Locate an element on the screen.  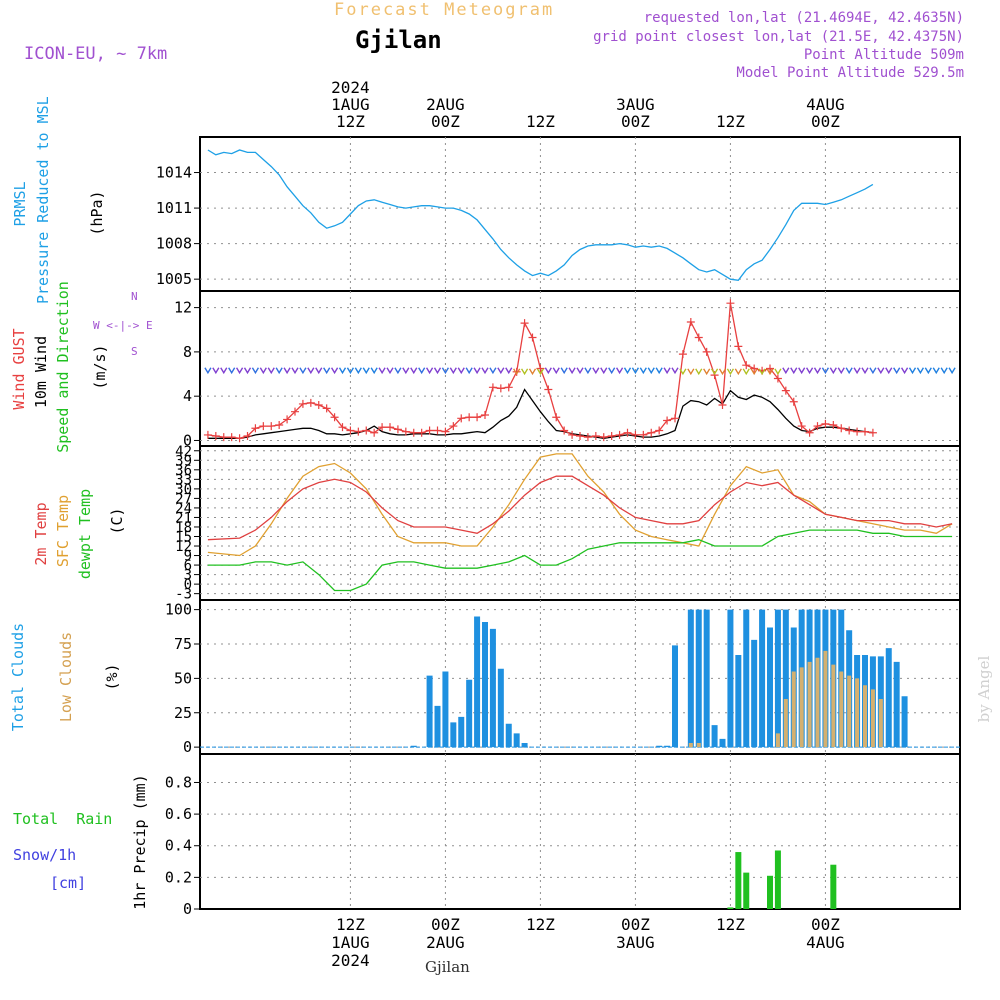
temp-ytick-label: 12 is located at coordinates (183, 547).